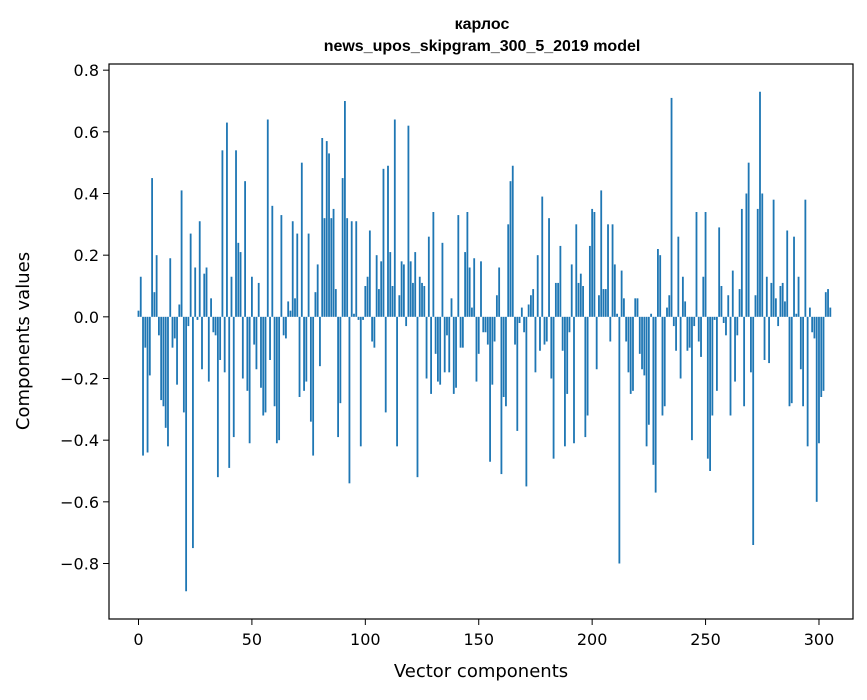 The width and height of the screenshot is (867, 700). What do you see at coordinates (86, 317) in the screenshot?
I see `y-tick-label: 0.0` at bounding box center [86, 317].